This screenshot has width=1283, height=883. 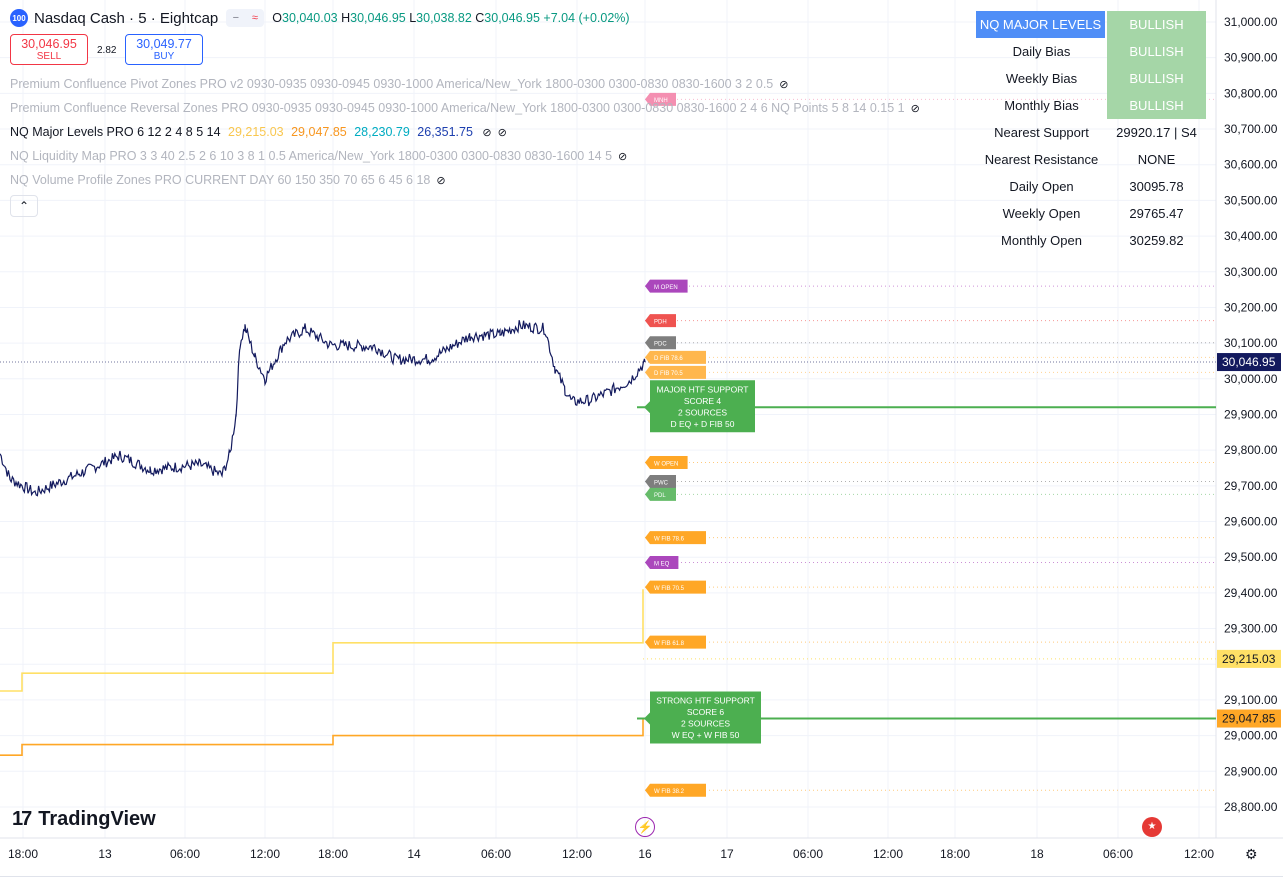 I want to click on price-tick: 29,500.00, so click(x=1251, y=557).